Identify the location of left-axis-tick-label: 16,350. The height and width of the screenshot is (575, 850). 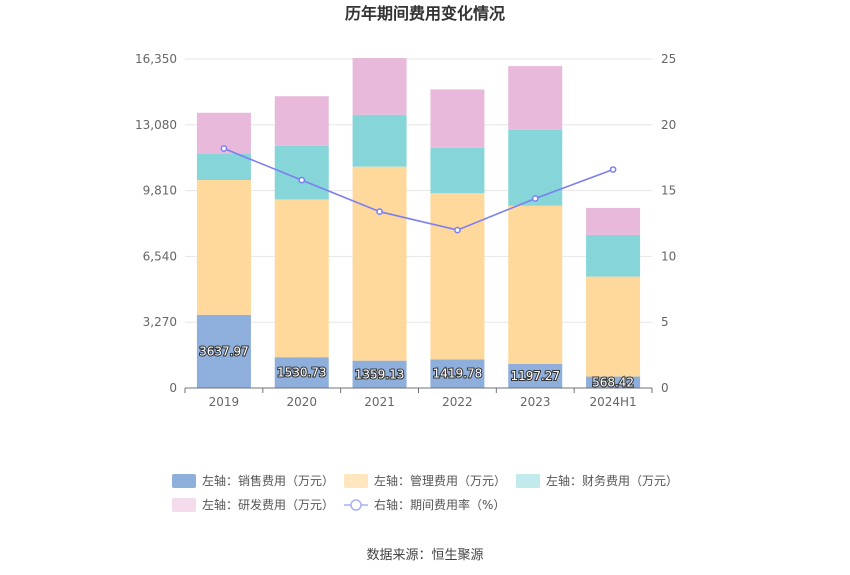
(156, 59).